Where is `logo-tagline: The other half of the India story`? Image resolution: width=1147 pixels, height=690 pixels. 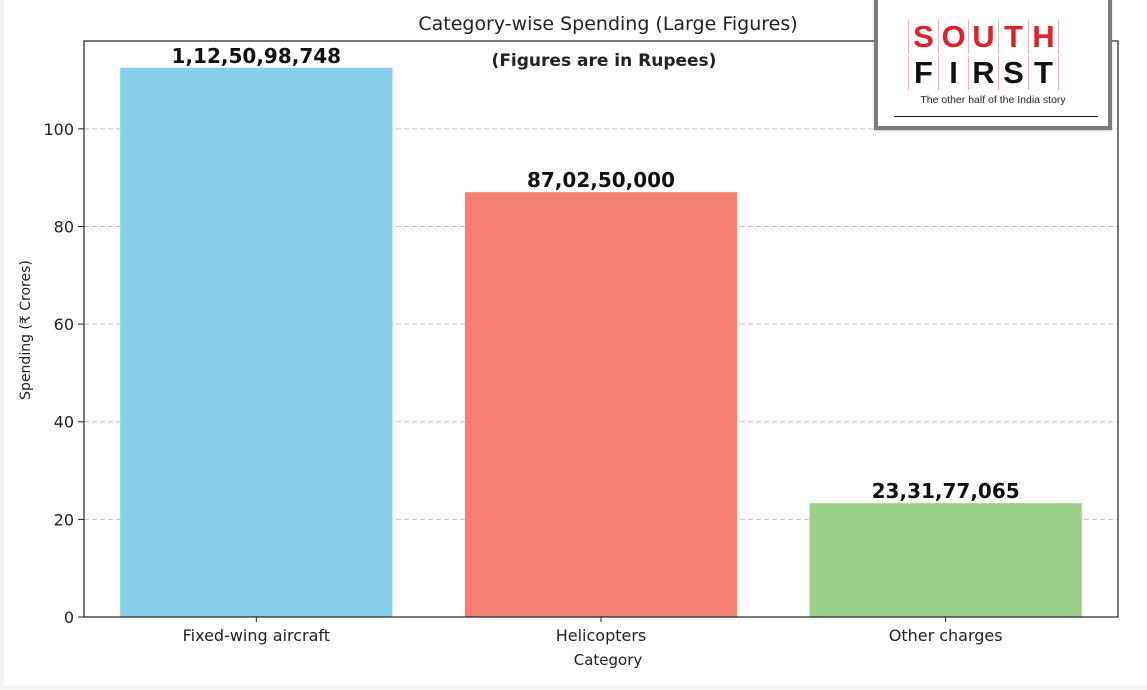 logo-tagline: The other half of the India story is located at coordinates (993, 100).